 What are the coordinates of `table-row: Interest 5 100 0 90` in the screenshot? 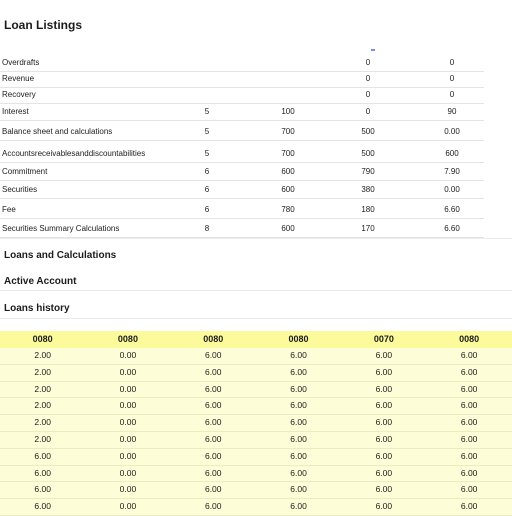 It's located at (242, 112).